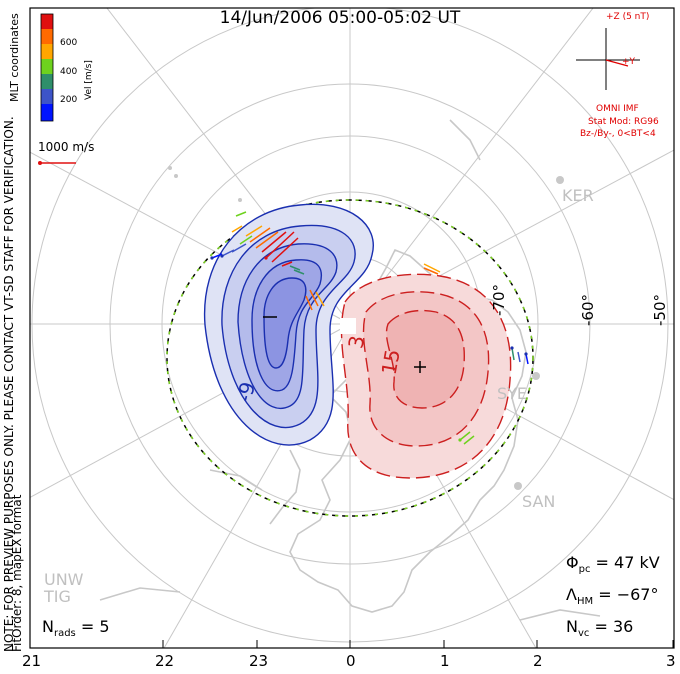  I want to click on mlt-axis-ticks, so click(351, 644).